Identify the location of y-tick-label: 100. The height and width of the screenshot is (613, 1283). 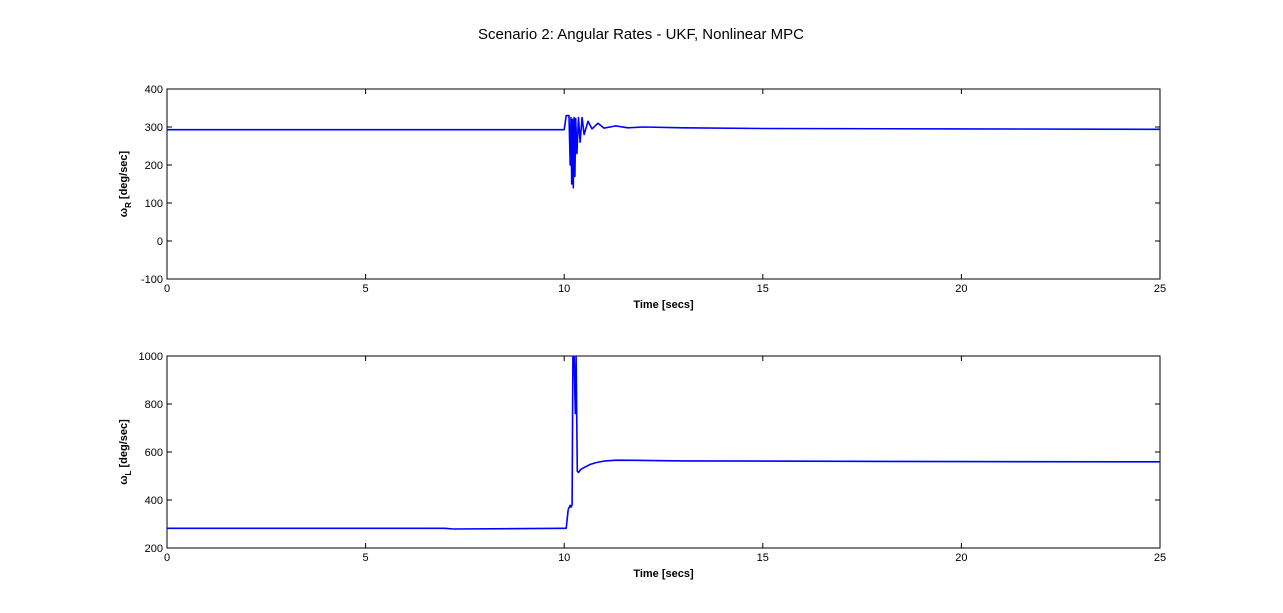
(154, 204).